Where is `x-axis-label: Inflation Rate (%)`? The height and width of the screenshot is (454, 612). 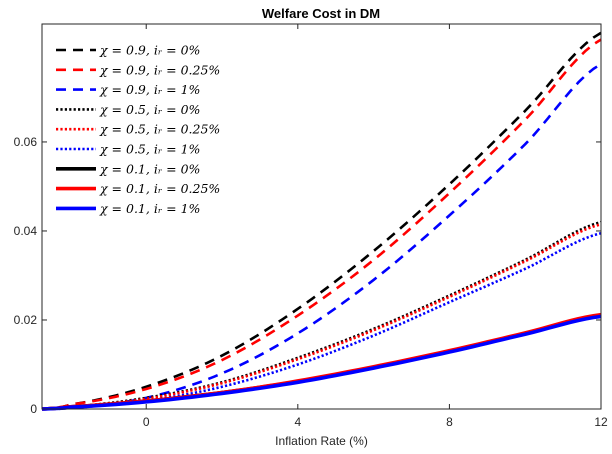
x-axis-label: Inflation Rate (%) is located at coordinates (321, 441).